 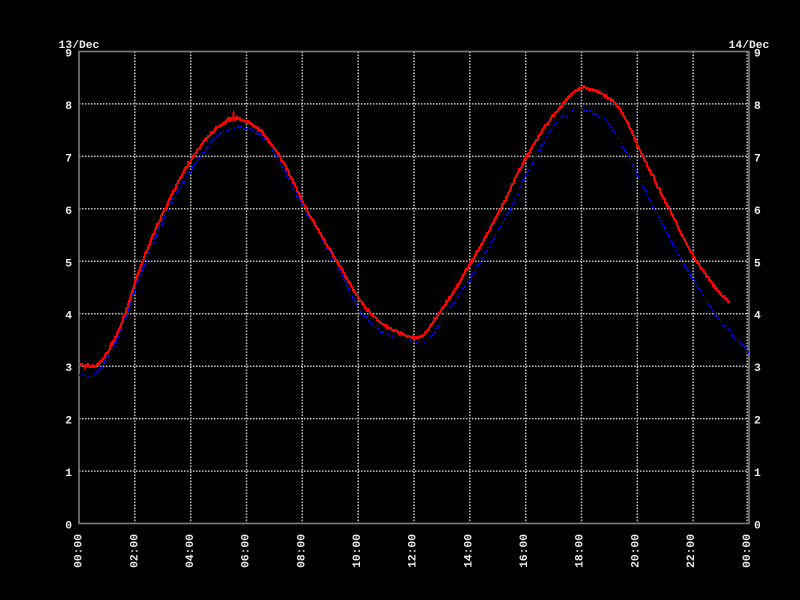 I want to click on svg-text: 02:00, so click(x=135, y=551).